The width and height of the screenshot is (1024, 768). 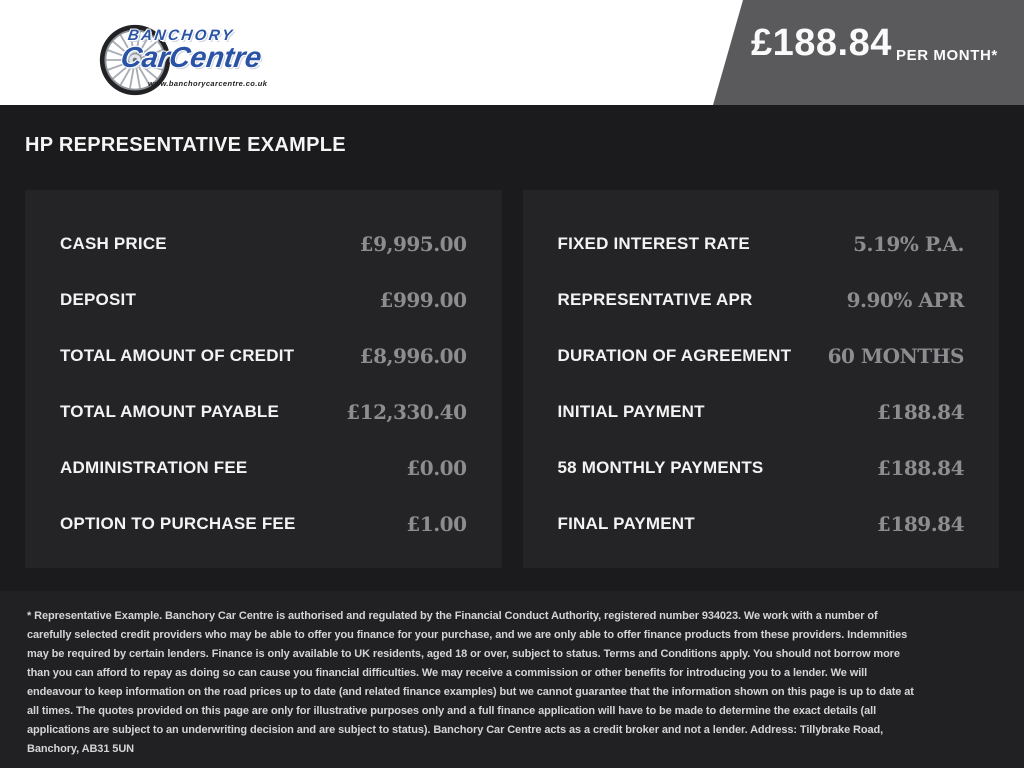 I want to click on logo-text-carcentre: CarCentre, so click(x=191, y=58).